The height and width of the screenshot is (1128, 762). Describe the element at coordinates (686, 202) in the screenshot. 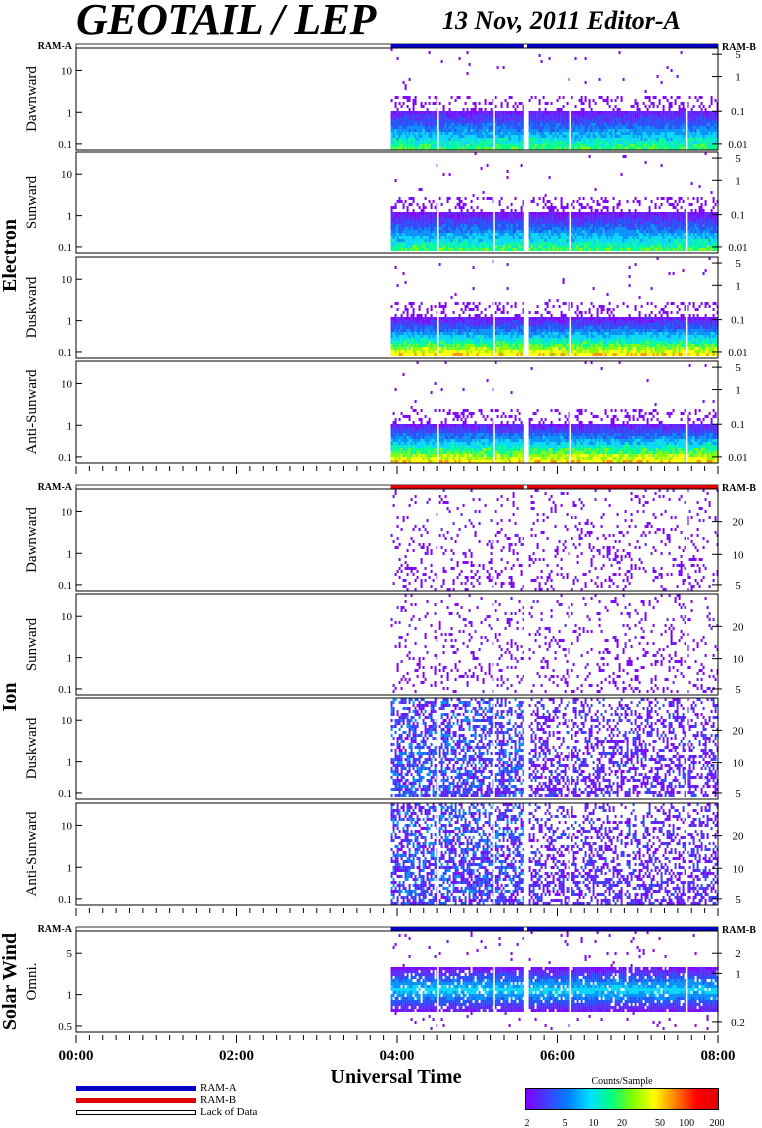

I see `data-gap-line` at that location.